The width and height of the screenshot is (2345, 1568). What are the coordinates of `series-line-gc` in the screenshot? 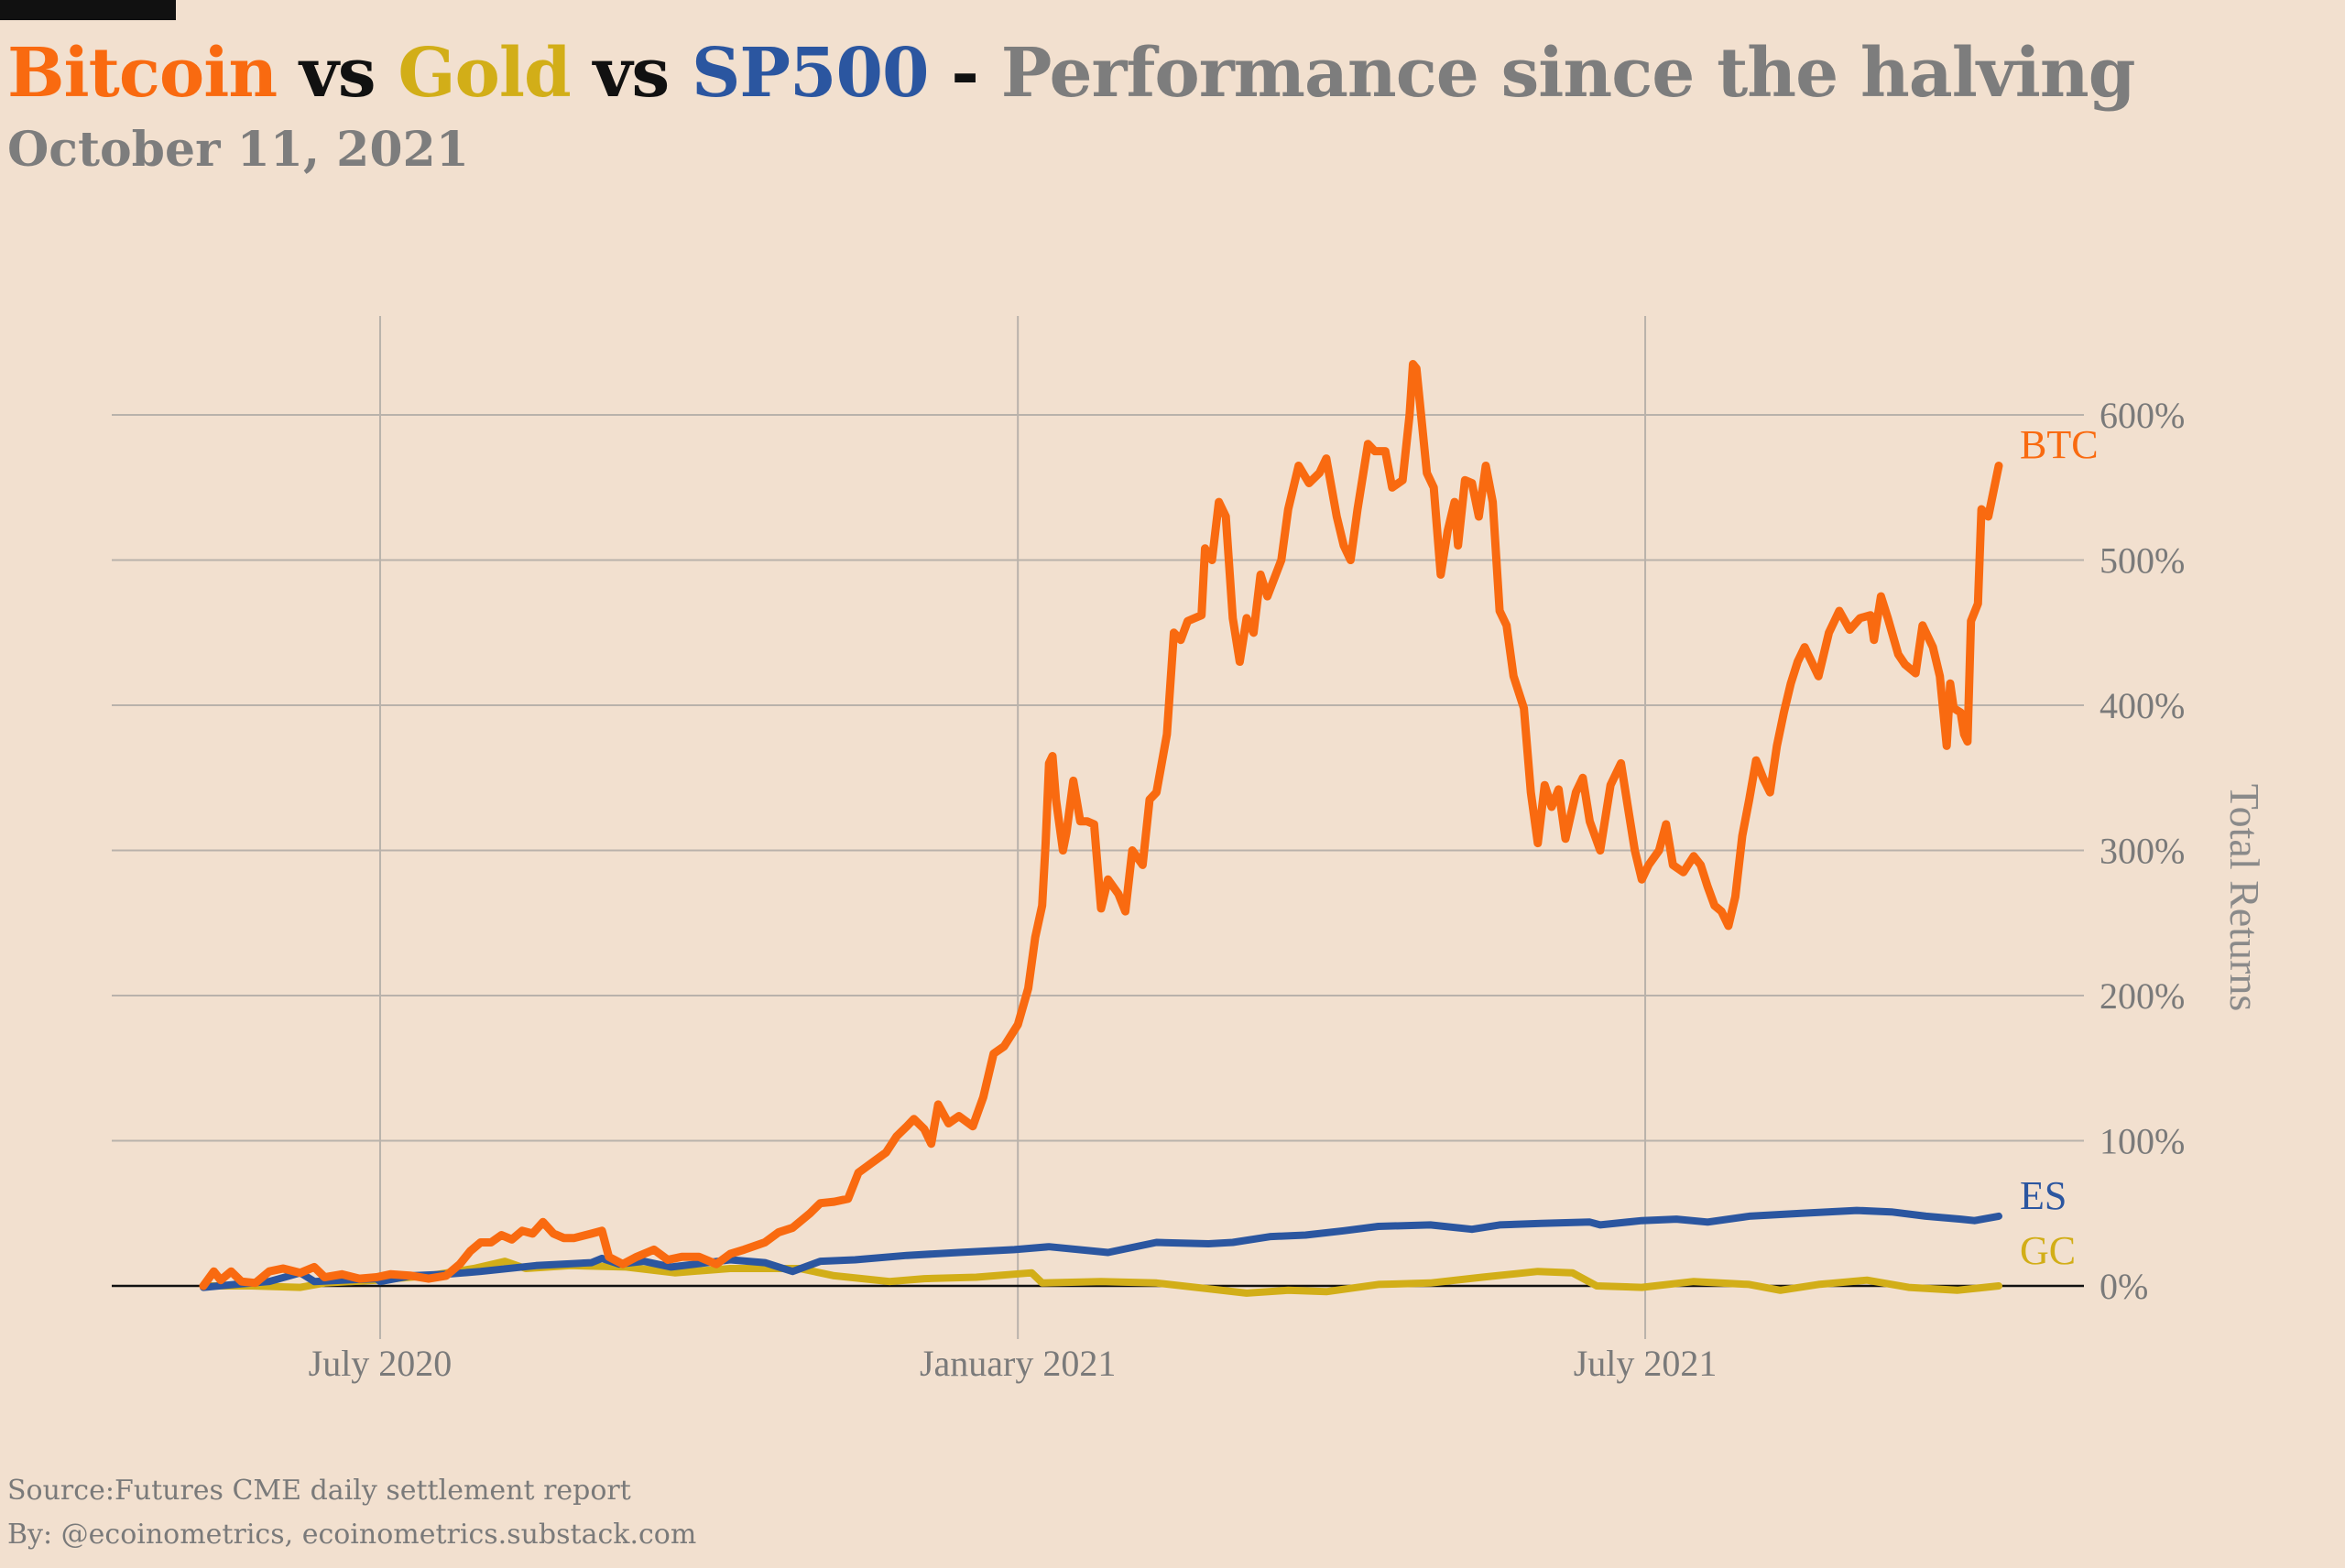 It's located at (1101, 1277).